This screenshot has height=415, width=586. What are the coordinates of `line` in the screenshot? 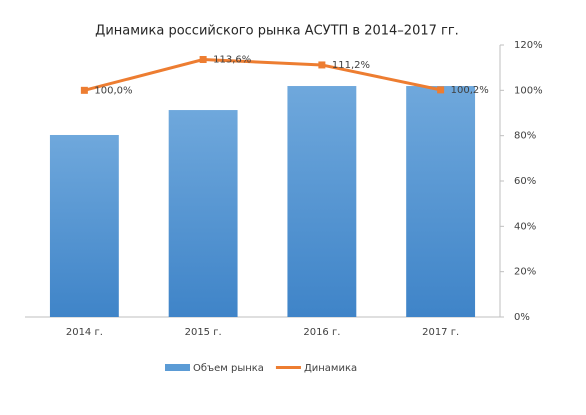 It's located at (262, 74).